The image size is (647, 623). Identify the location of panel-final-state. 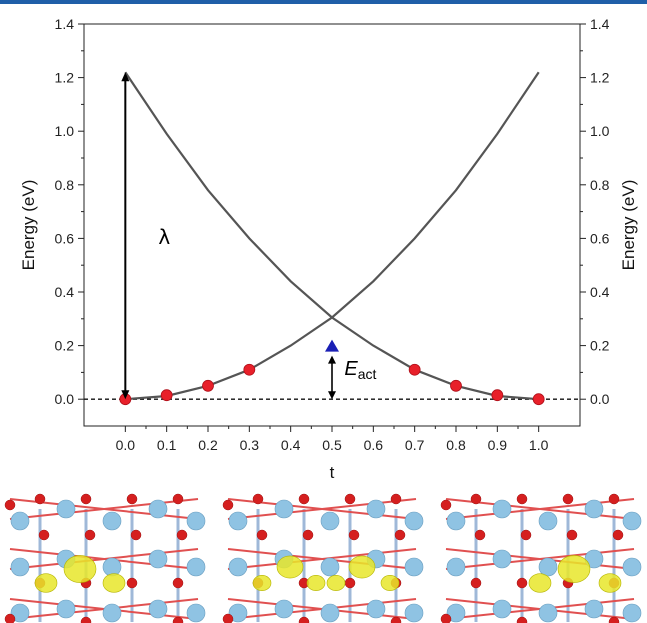
(541, 558).